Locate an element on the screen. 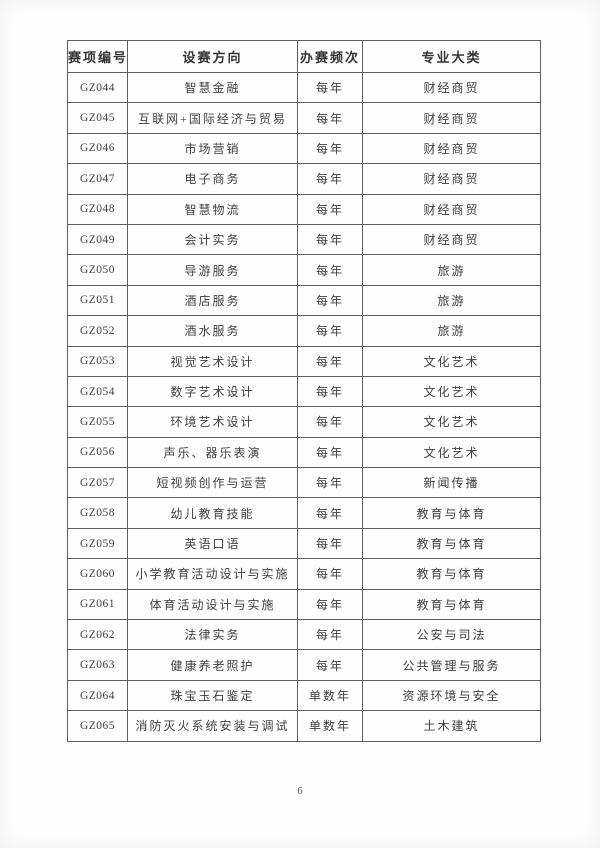 The height and width of the screenshot is (848, 600). cell-direction: 数字艺术设计 is located at coordinates (212, 391).